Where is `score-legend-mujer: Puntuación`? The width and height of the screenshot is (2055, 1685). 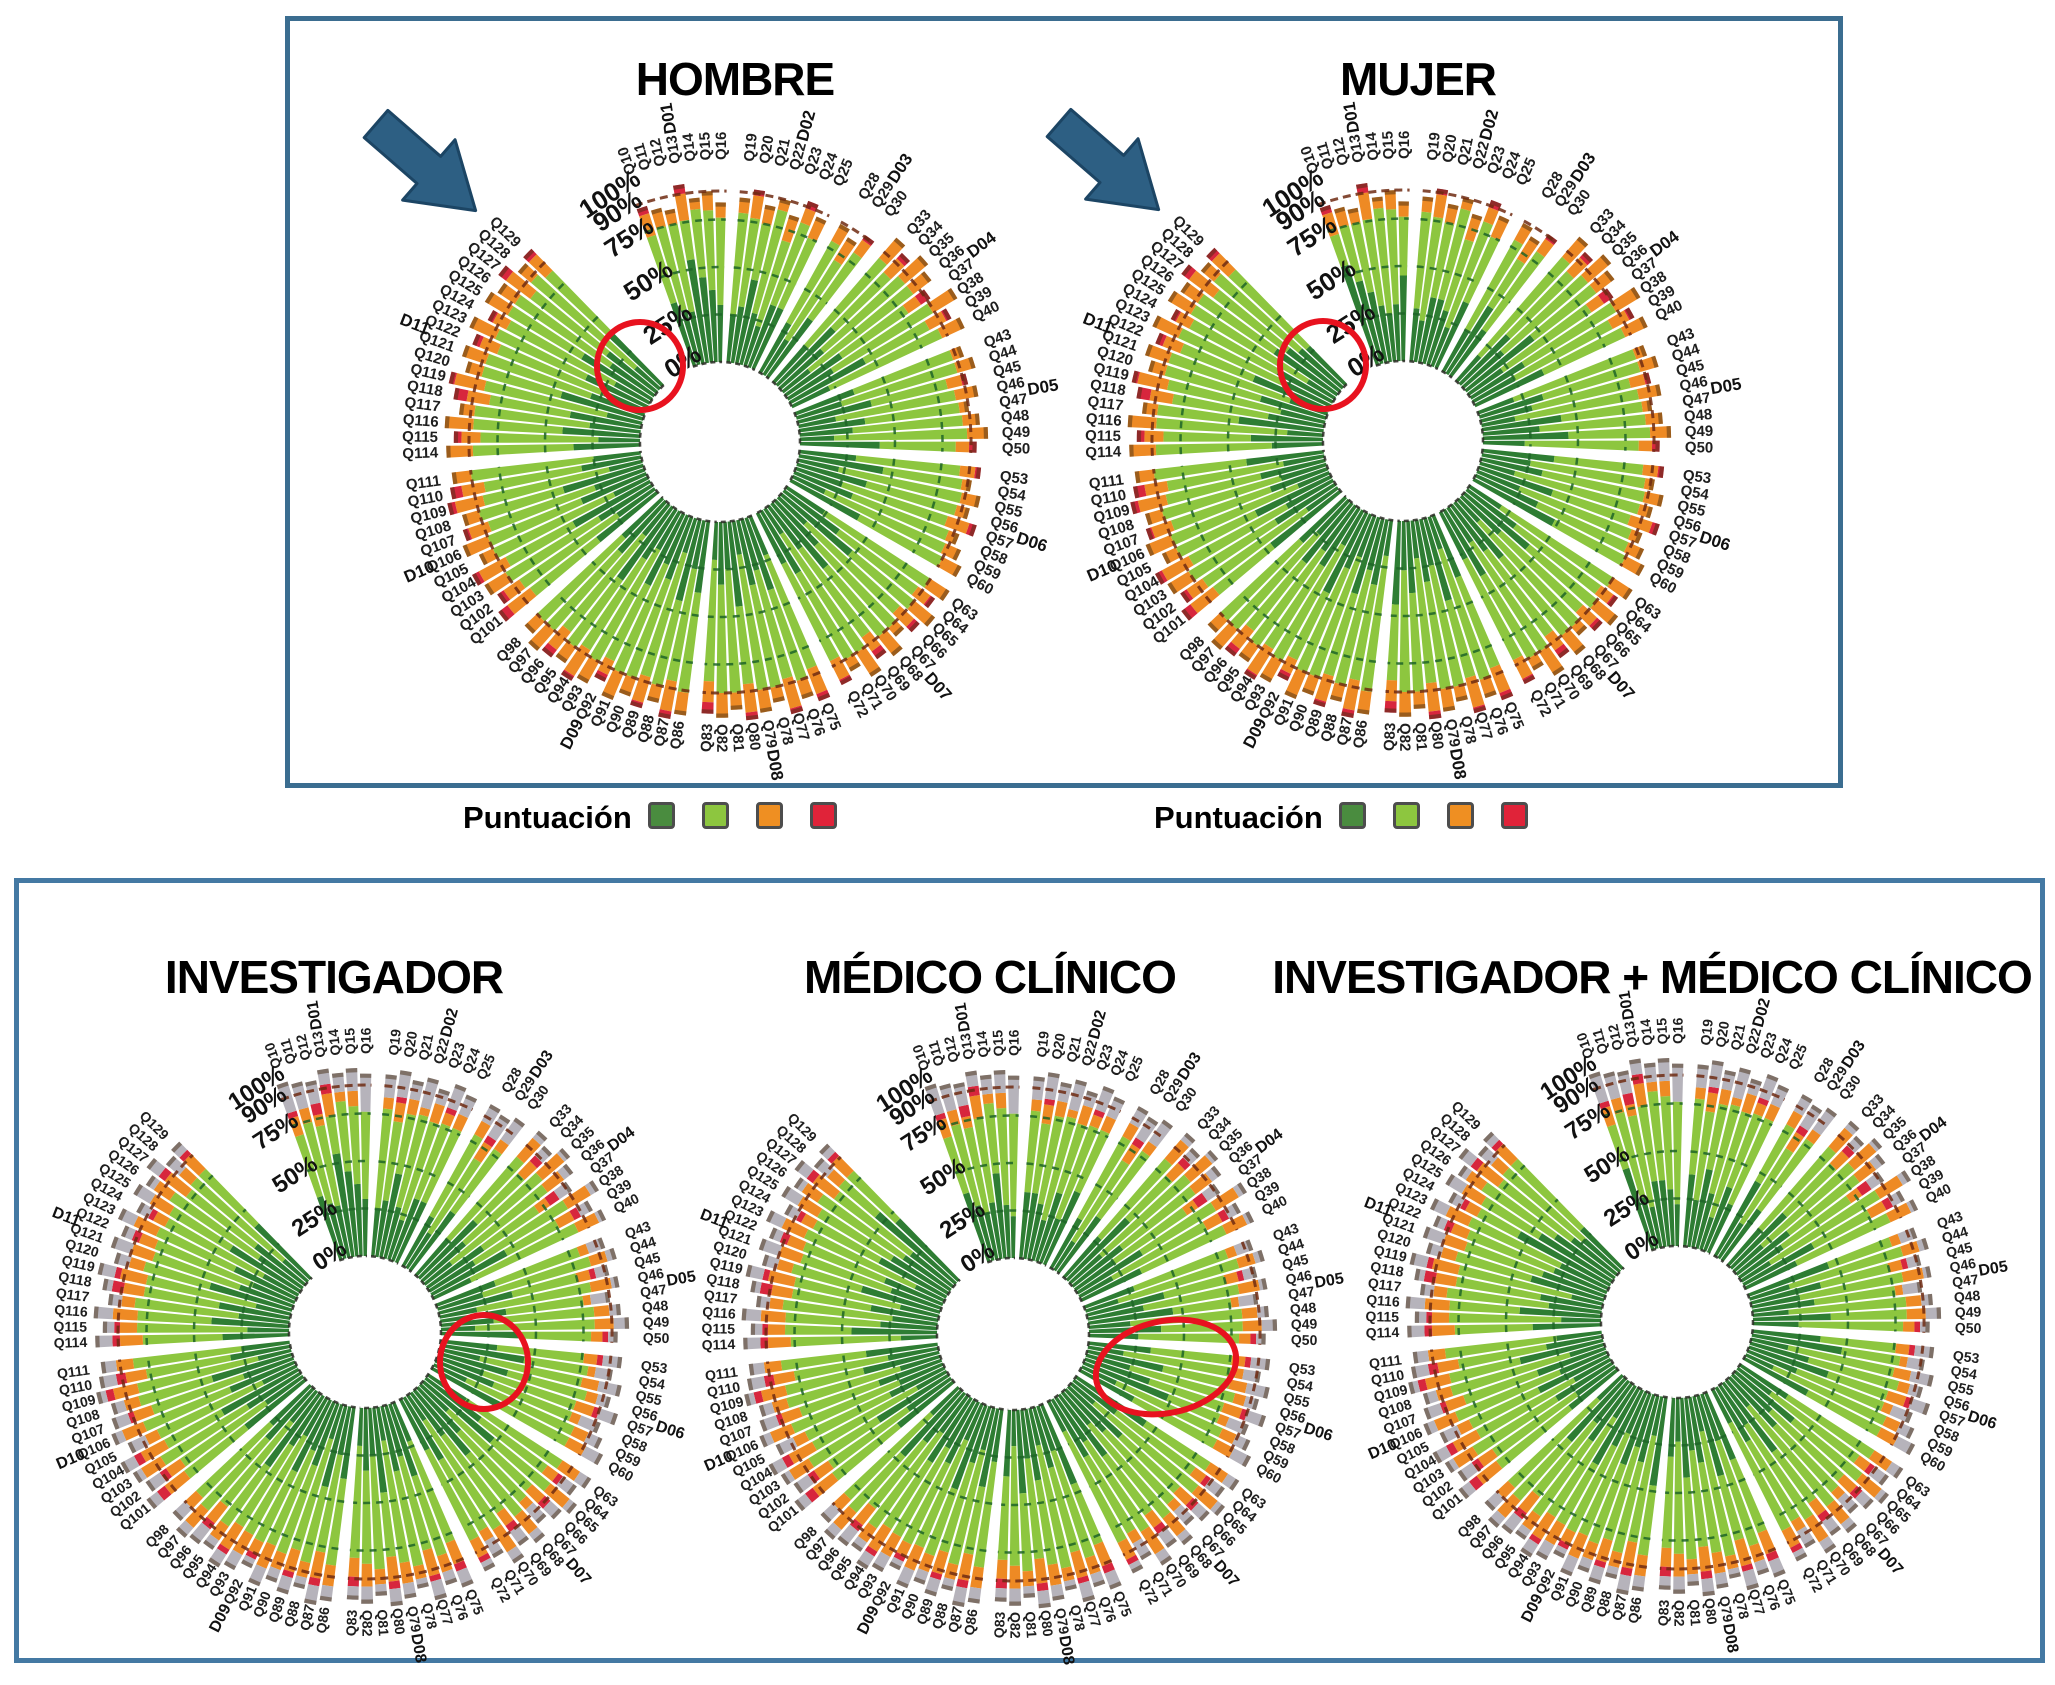
score-legend-mujer: Puntuación is located at coordinates (1354, 818).